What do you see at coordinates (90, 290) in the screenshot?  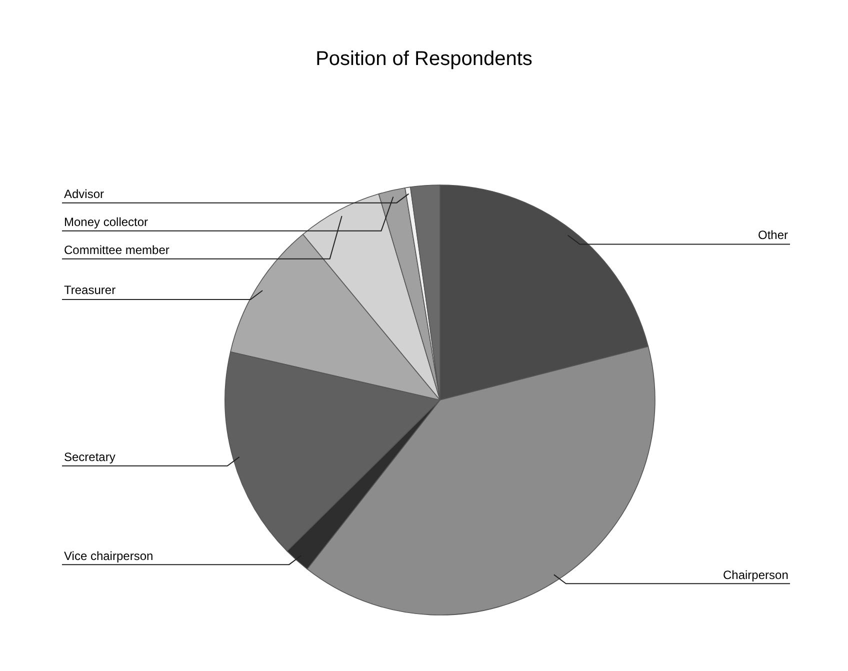 I see `slice-label: Treasurer` at bounding box center [90, 290].